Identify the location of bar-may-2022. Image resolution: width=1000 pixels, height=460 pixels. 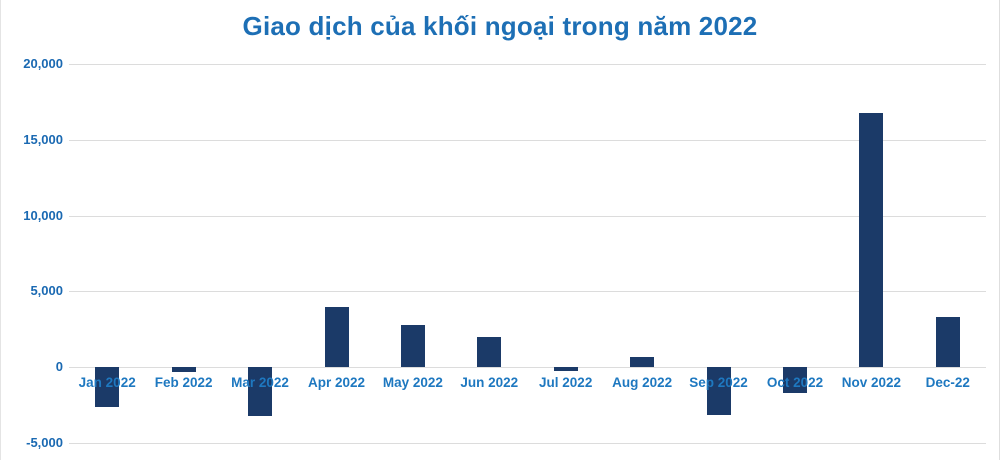
(412, 346).